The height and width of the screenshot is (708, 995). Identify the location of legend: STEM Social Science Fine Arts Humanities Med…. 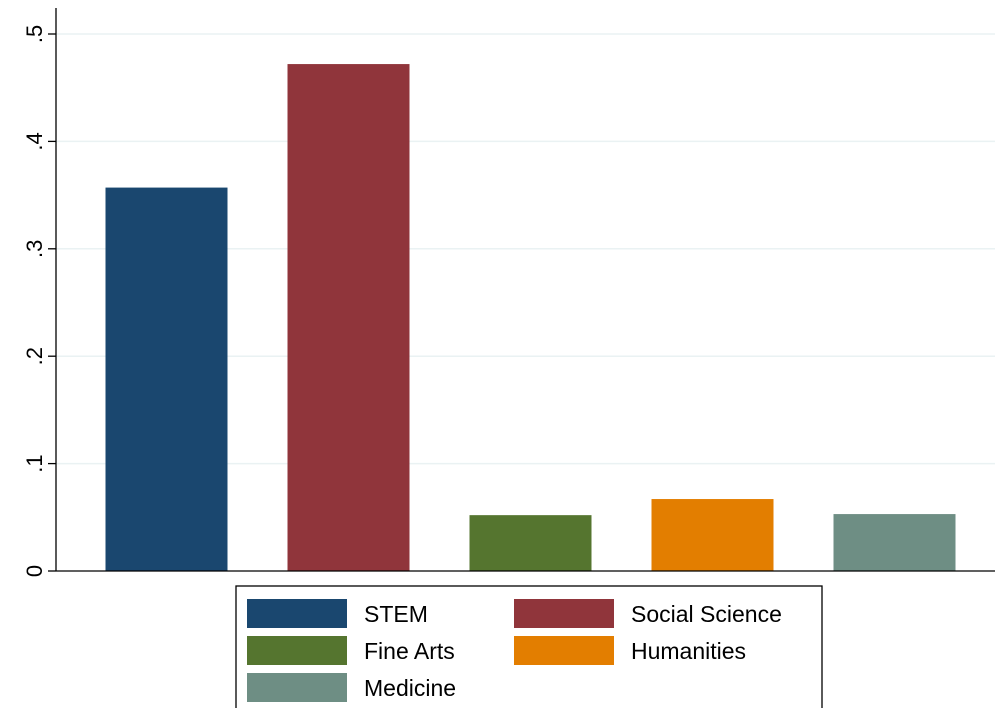
(529, 646).